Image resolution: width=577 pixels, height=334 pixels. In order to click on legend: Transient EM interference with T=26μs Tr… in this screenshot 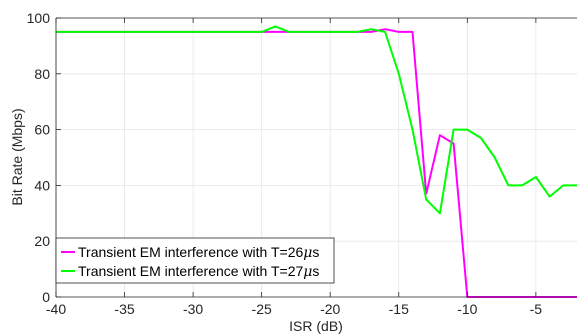, I will do `click(195, 260)`.